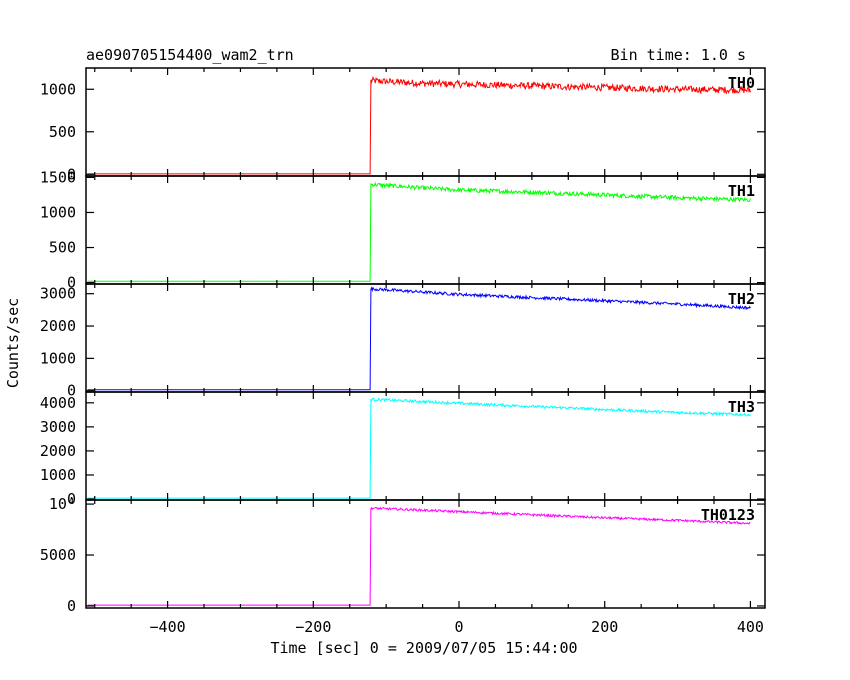 The width and height of the screenshot is (850, 680). What do you see at coordinates (728, 515) in the screenshot?
I see `panel-label-th0123: TH0123` at bounding box center [728, 515].